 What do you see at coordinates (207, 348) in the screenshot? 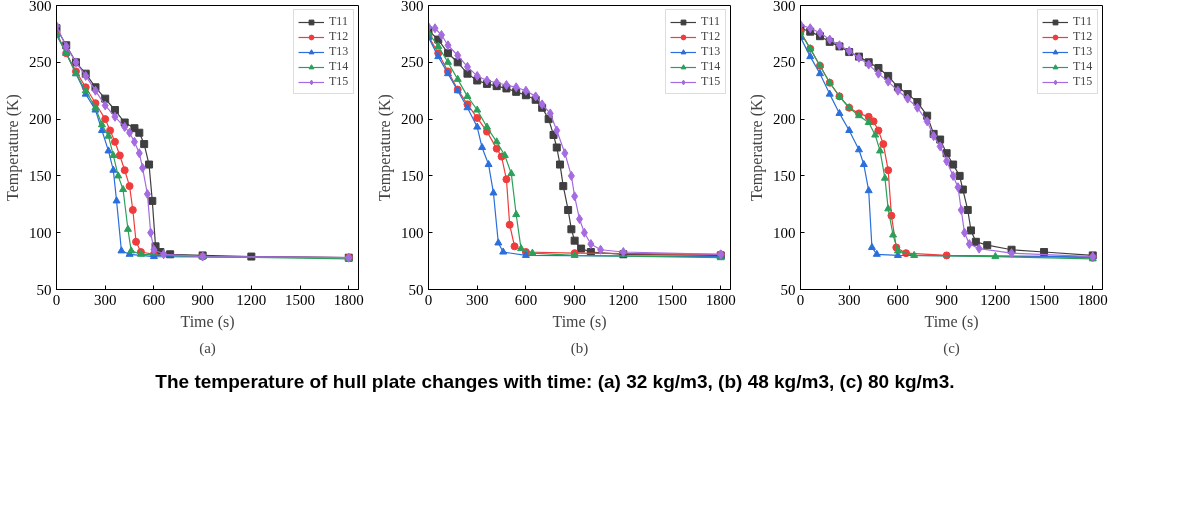
I see `text: (a)` at bounding box center [207, 348].